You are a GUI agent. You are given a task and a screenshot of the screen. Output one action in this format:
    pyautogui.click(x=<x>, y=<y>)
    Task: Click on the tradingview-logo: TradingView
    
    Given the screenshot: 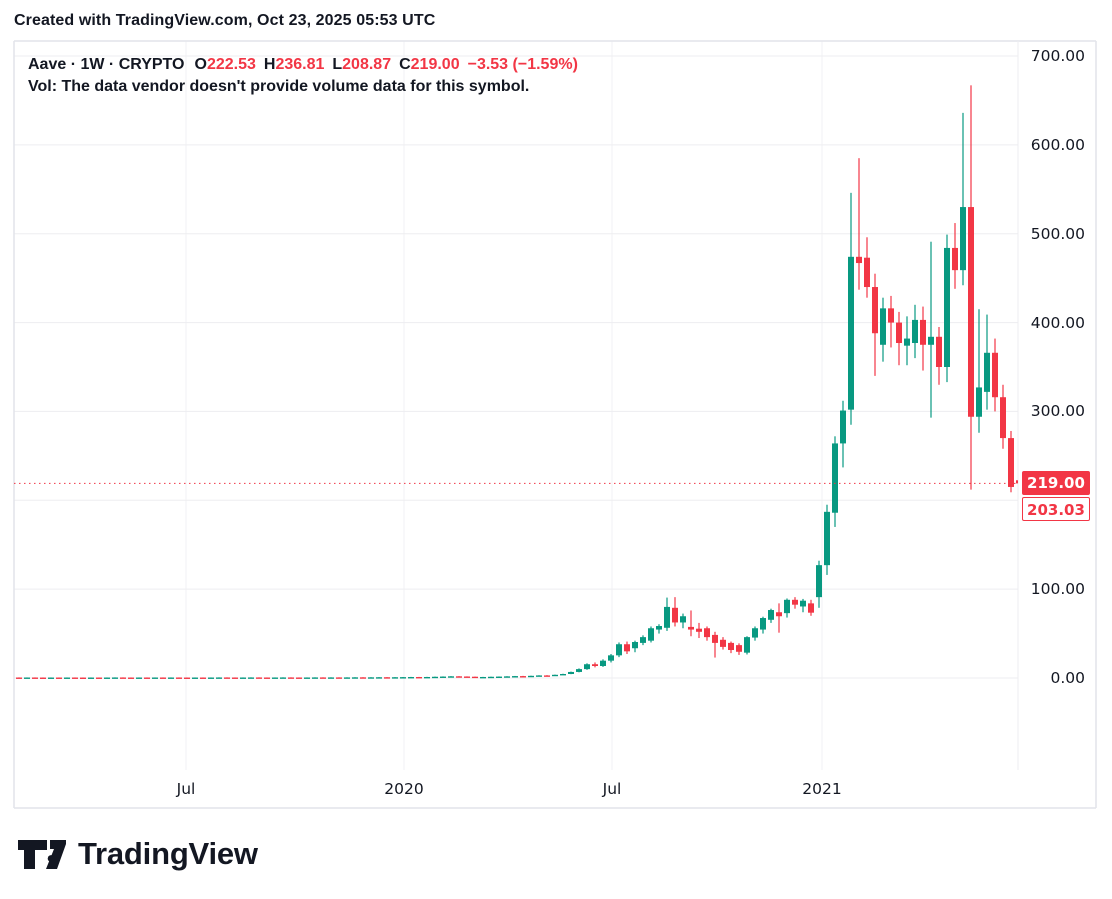 What is the action you would take?
    pyautogui.click(x=138, y=854)
    